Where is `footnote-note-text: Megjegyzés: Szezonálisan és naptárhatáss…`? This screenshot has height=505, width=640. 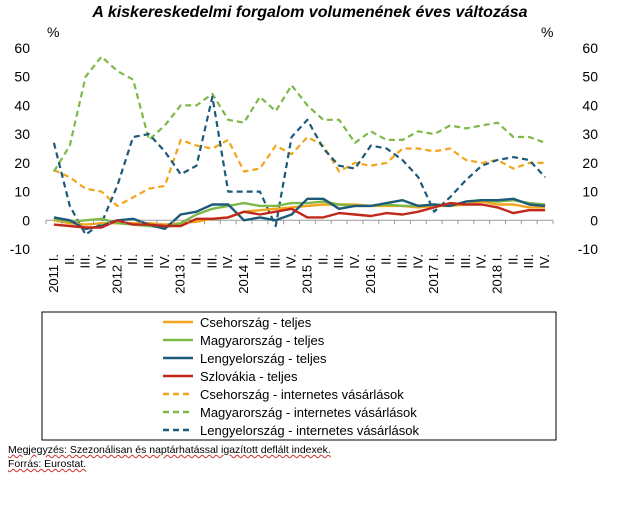 footnote-note-text: Megjegyzés: Szezonálisan és naptárhatáss… is located at coordinates (169, 450).